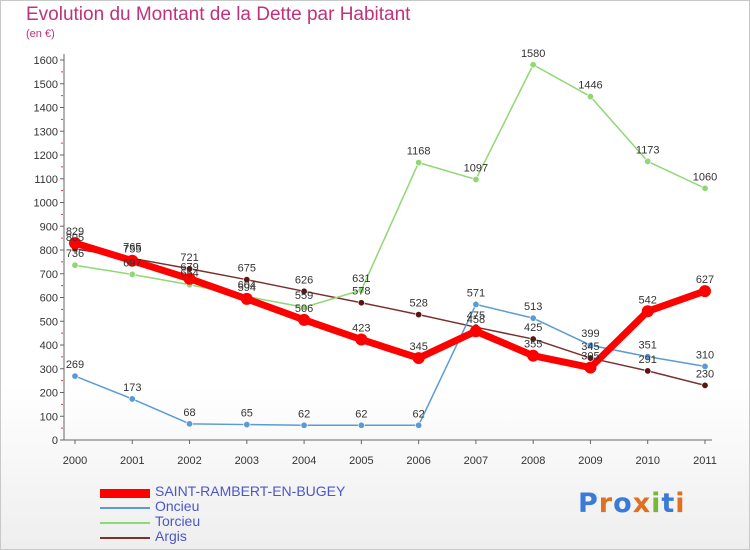  Describe the element at coordinates (304, 461) in the screenshot. I see `x-tick-label: 2004` at that location.